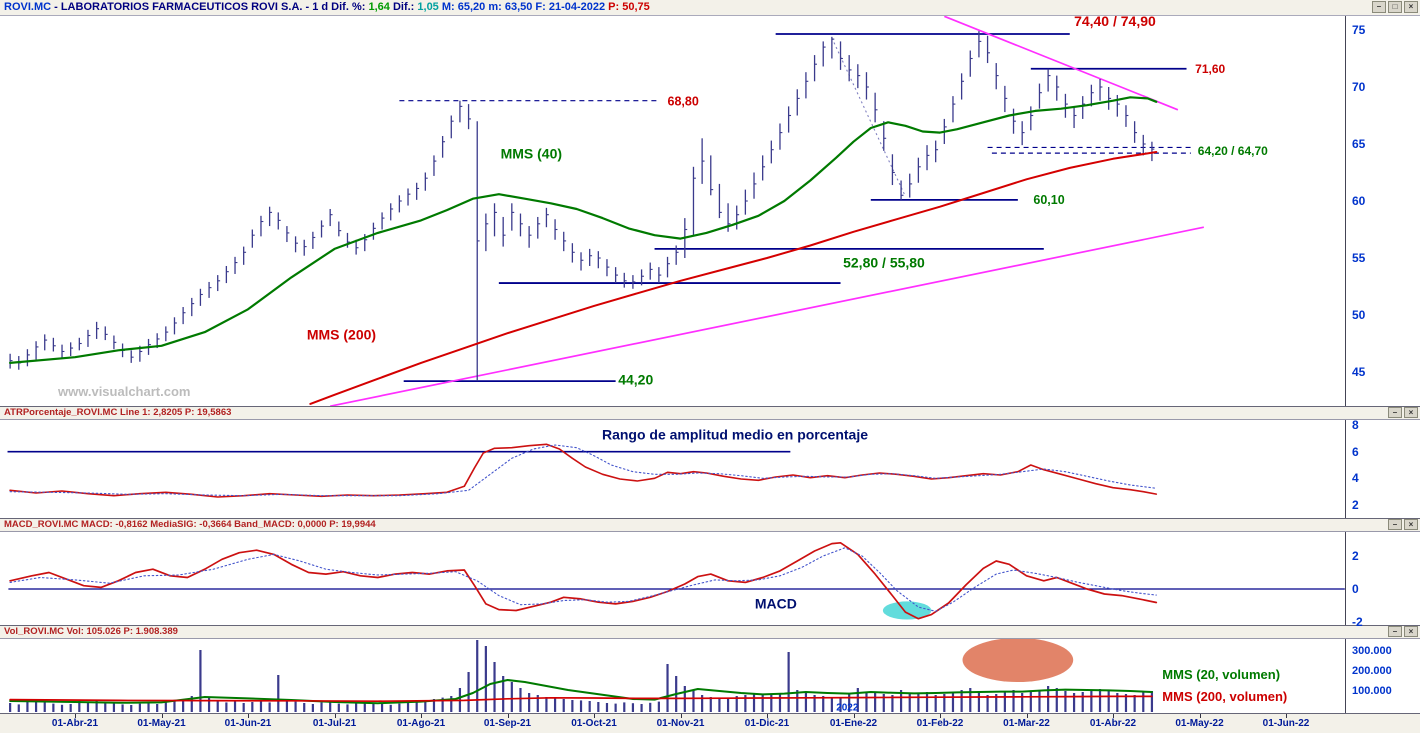 The image size is (1420, 733). Describe the element at coordinates (1359, 30) in the screenshot. I see `y-axis-tick: 75` at that location.